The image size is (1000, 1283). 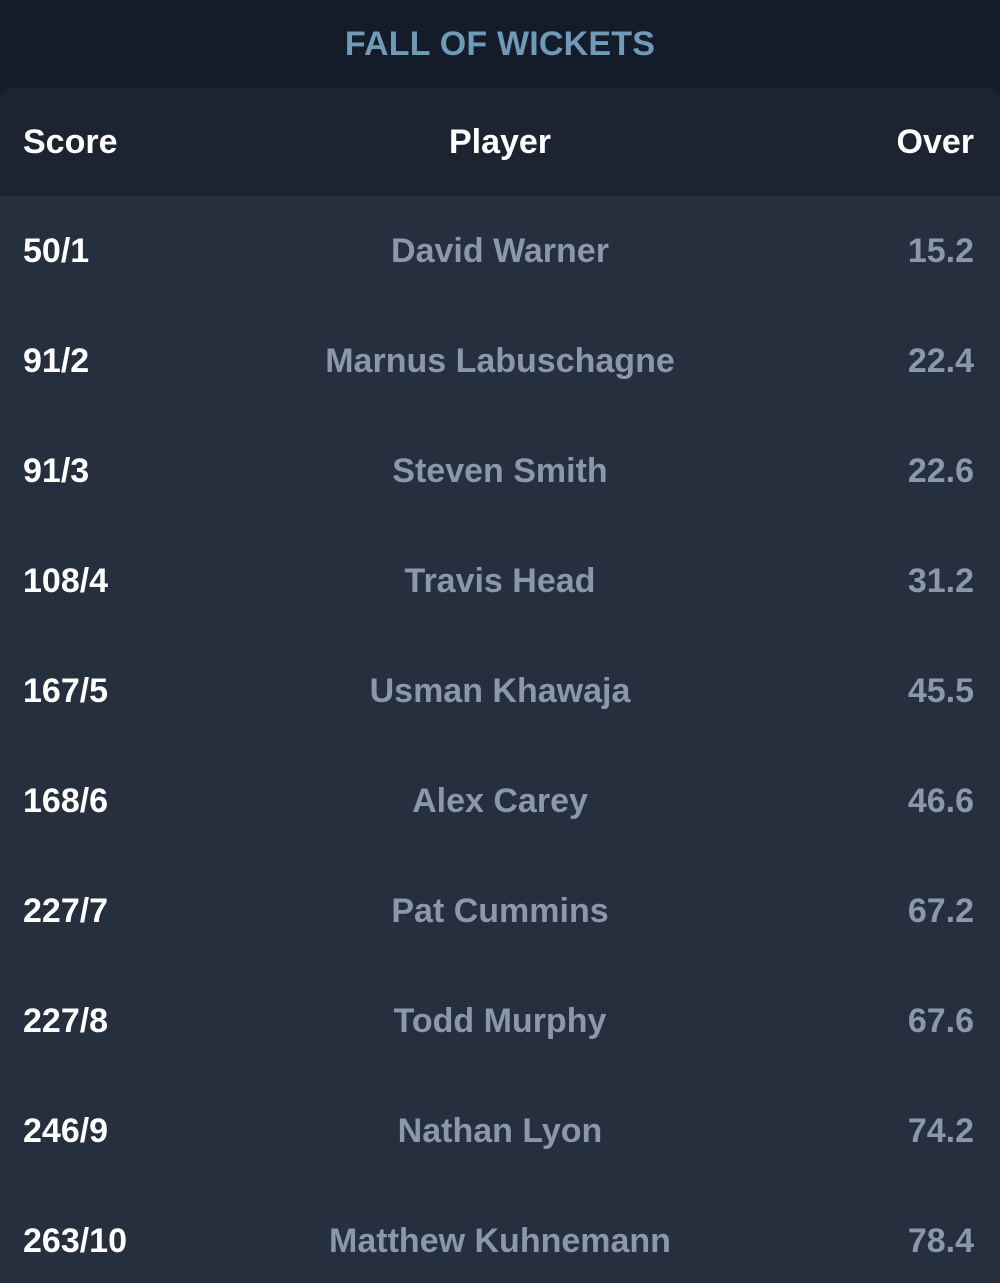 I want to click on over-cell: 74.2, so click(x=941, y=1131).